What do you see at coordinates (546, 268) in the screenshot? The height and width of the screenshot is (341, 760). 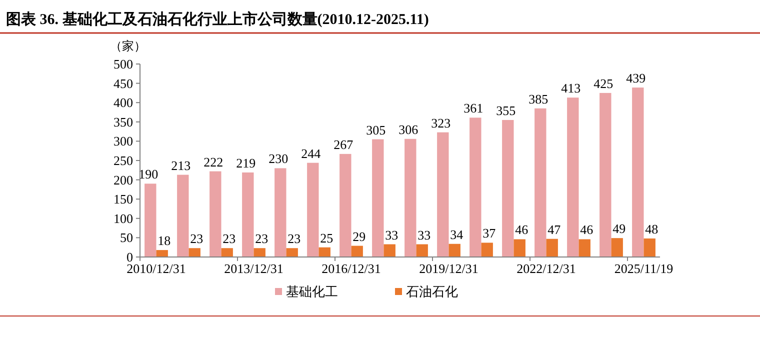 I see `x-tick-label: 2022/12/31` at bounding box center [546, 268].